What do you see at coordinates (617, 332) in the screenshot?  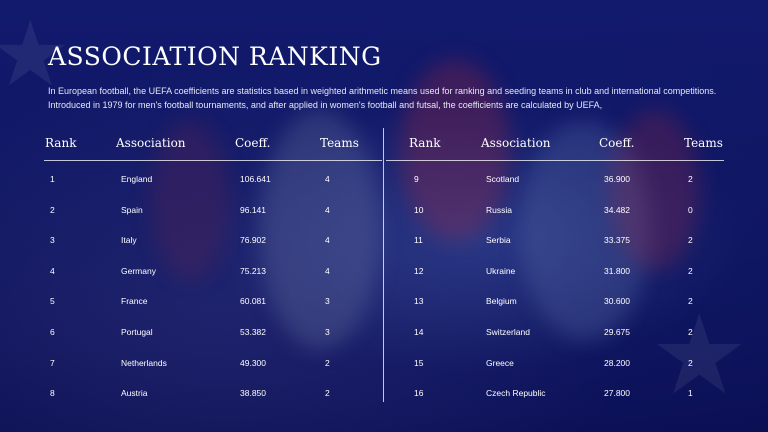 I see `cell-coeff: 29.675` at bounding box center [617, 332].